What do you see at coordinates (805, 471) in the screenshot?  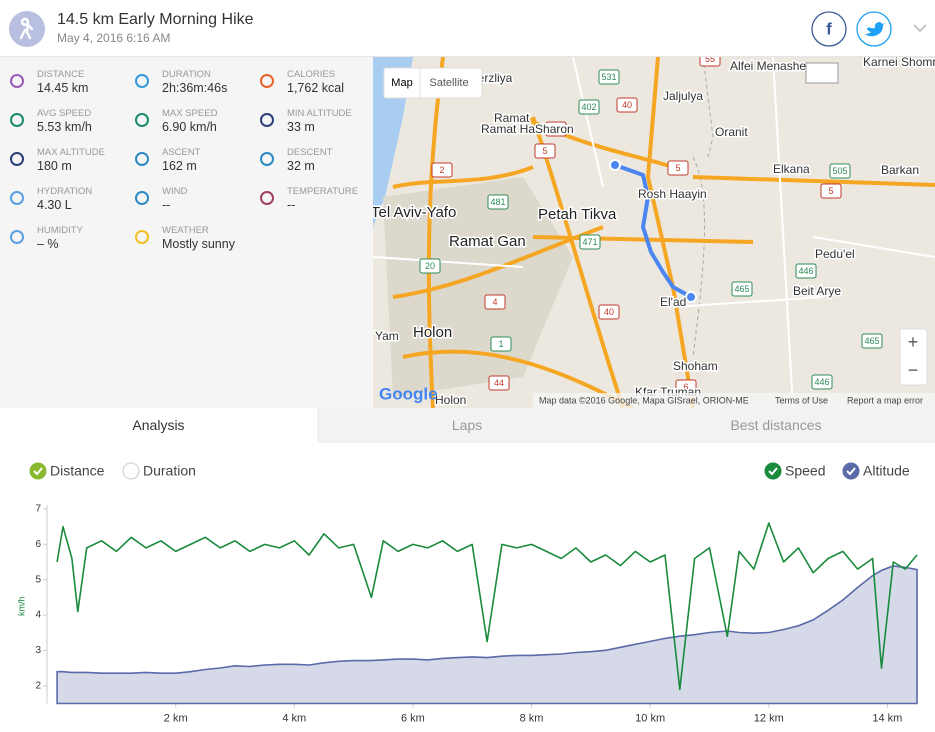 I see `legend-label: Speed` at bounding box center [805, 471].